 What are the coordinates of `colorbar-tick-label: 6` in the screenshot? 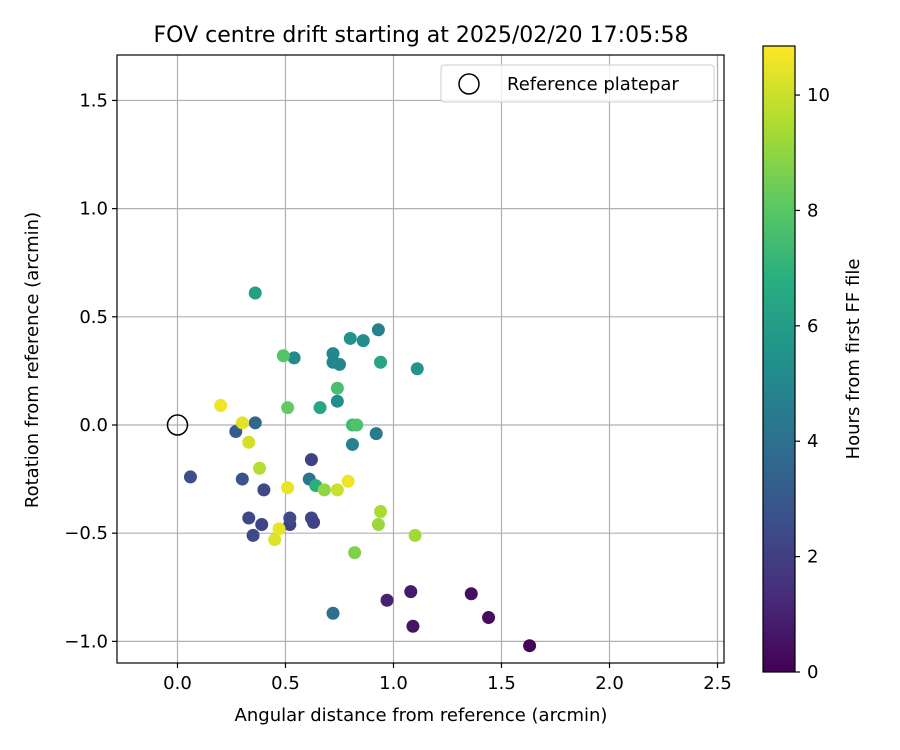 It's located at (812, 326).